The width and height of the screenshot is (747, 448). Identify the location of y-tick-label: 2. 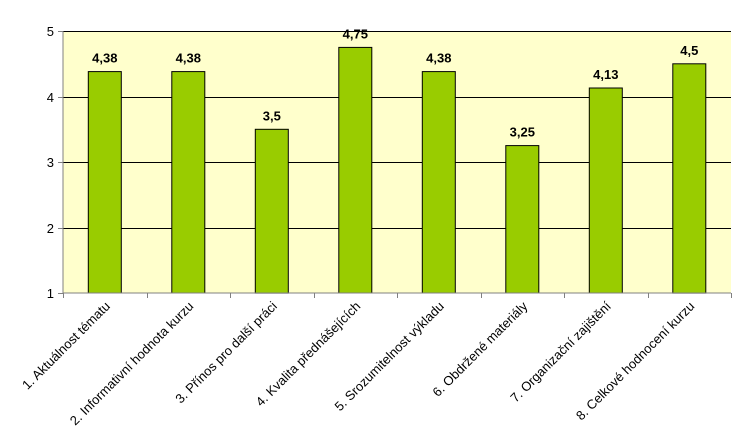
(50, 228).